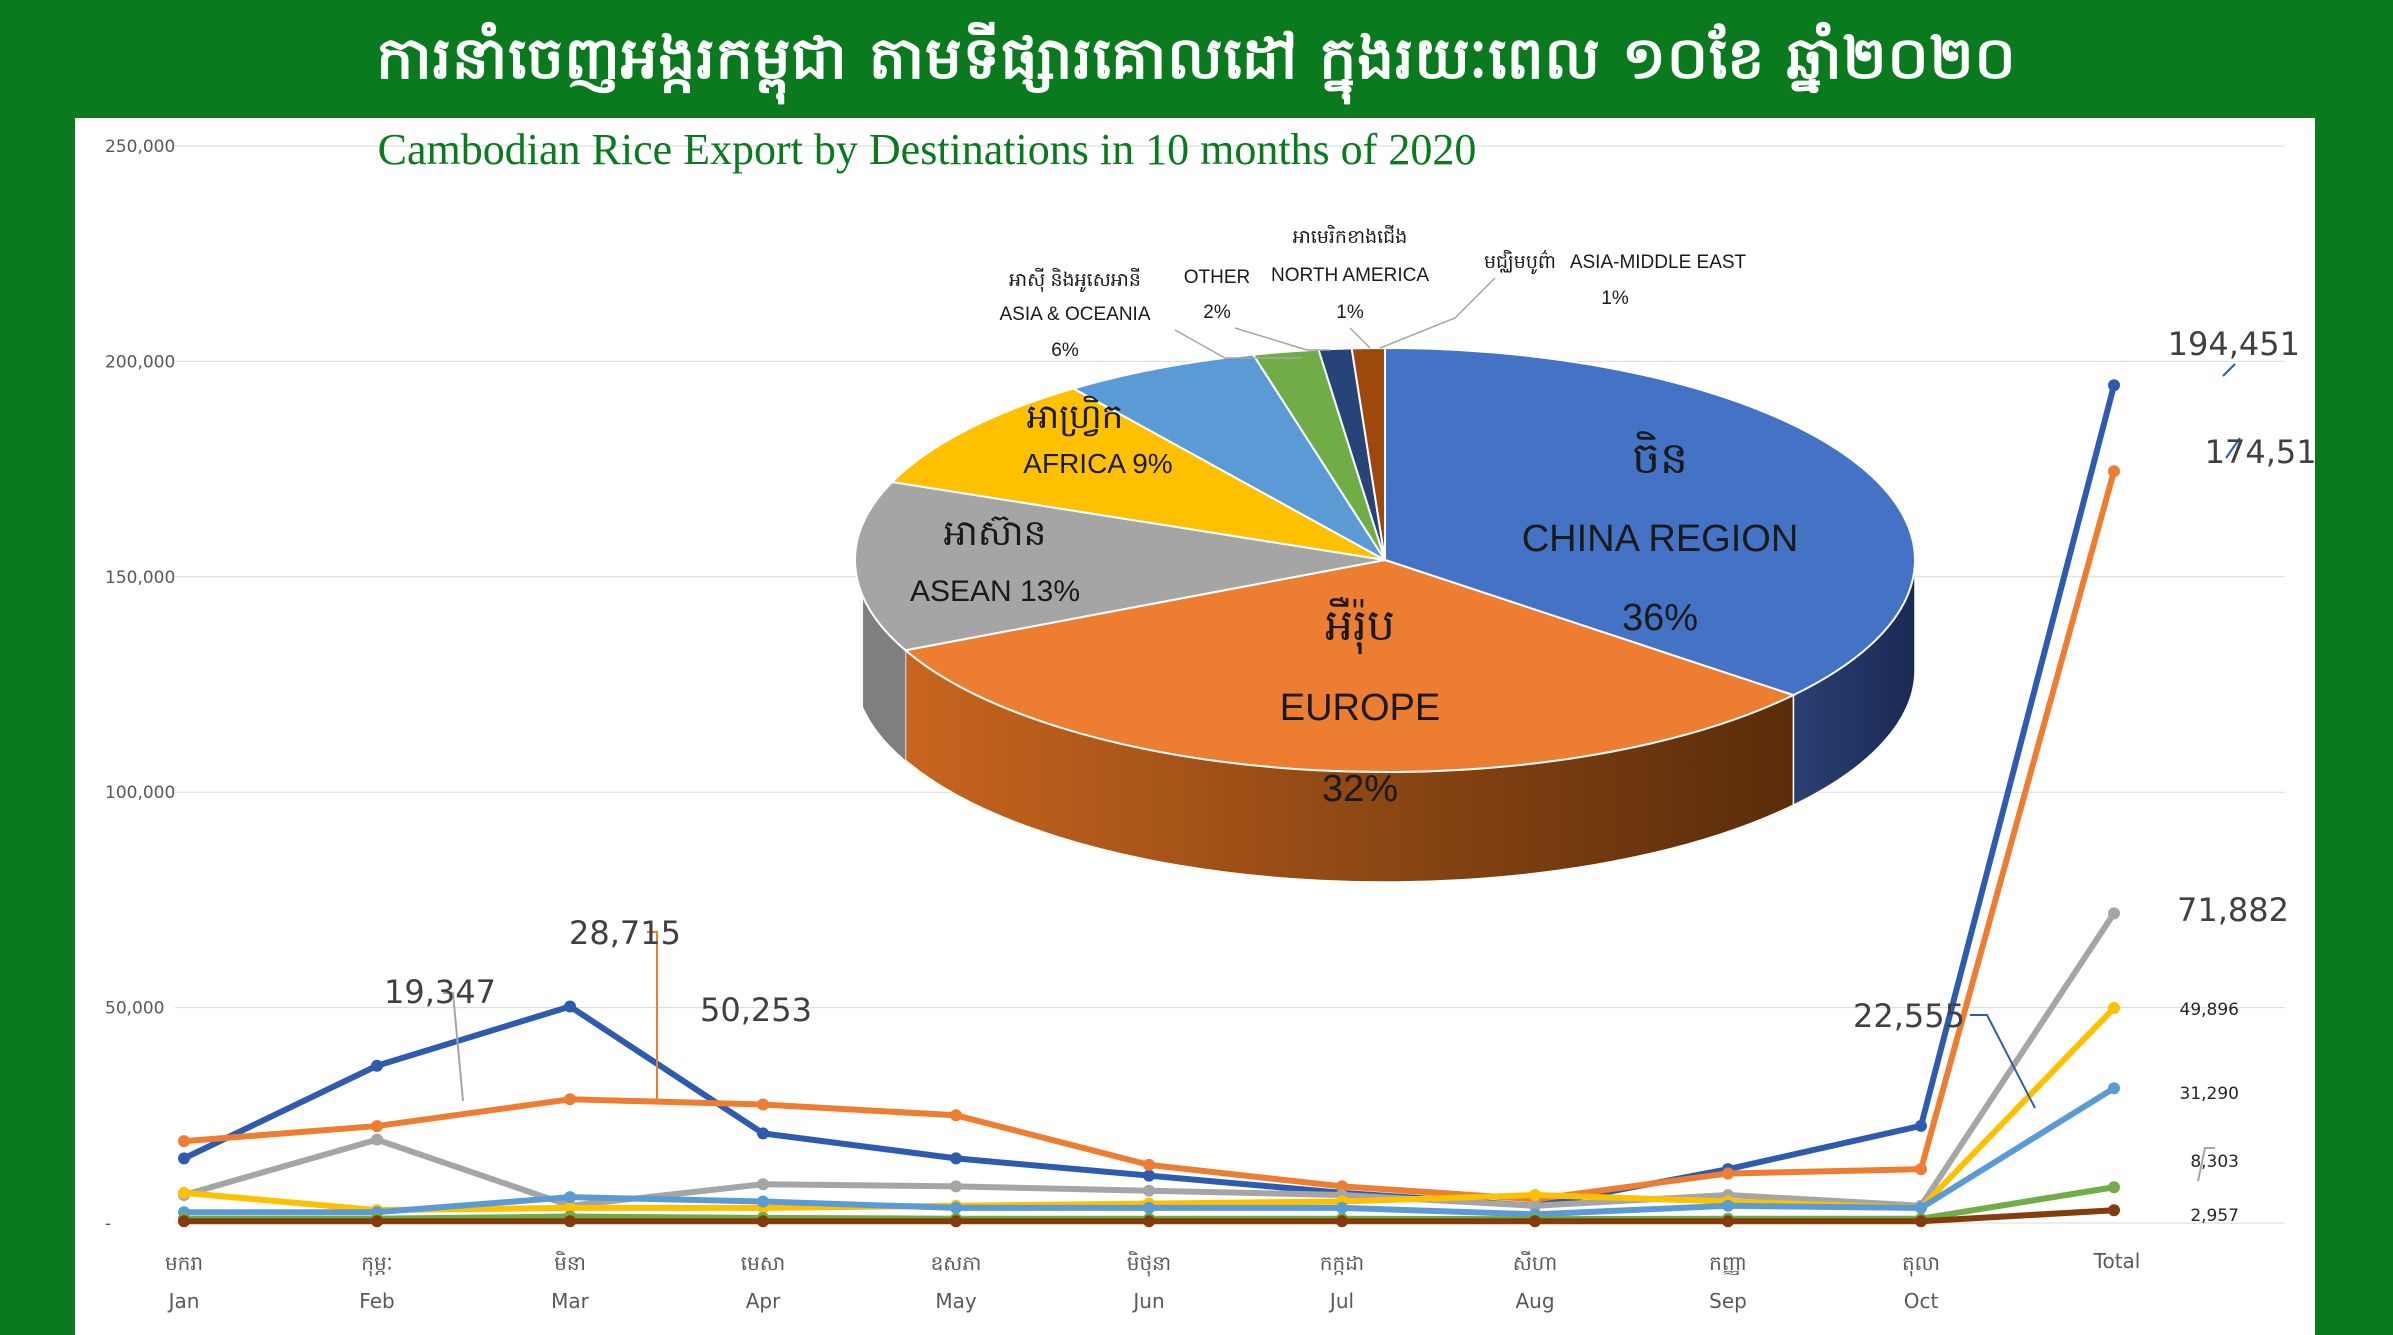 The height and width of the screenshot is (1335, 2393). Describe the element at coordinates (1728, 1263) in the screenshot. I see `x-tick-label-kh: កញ្ញា` at that location.